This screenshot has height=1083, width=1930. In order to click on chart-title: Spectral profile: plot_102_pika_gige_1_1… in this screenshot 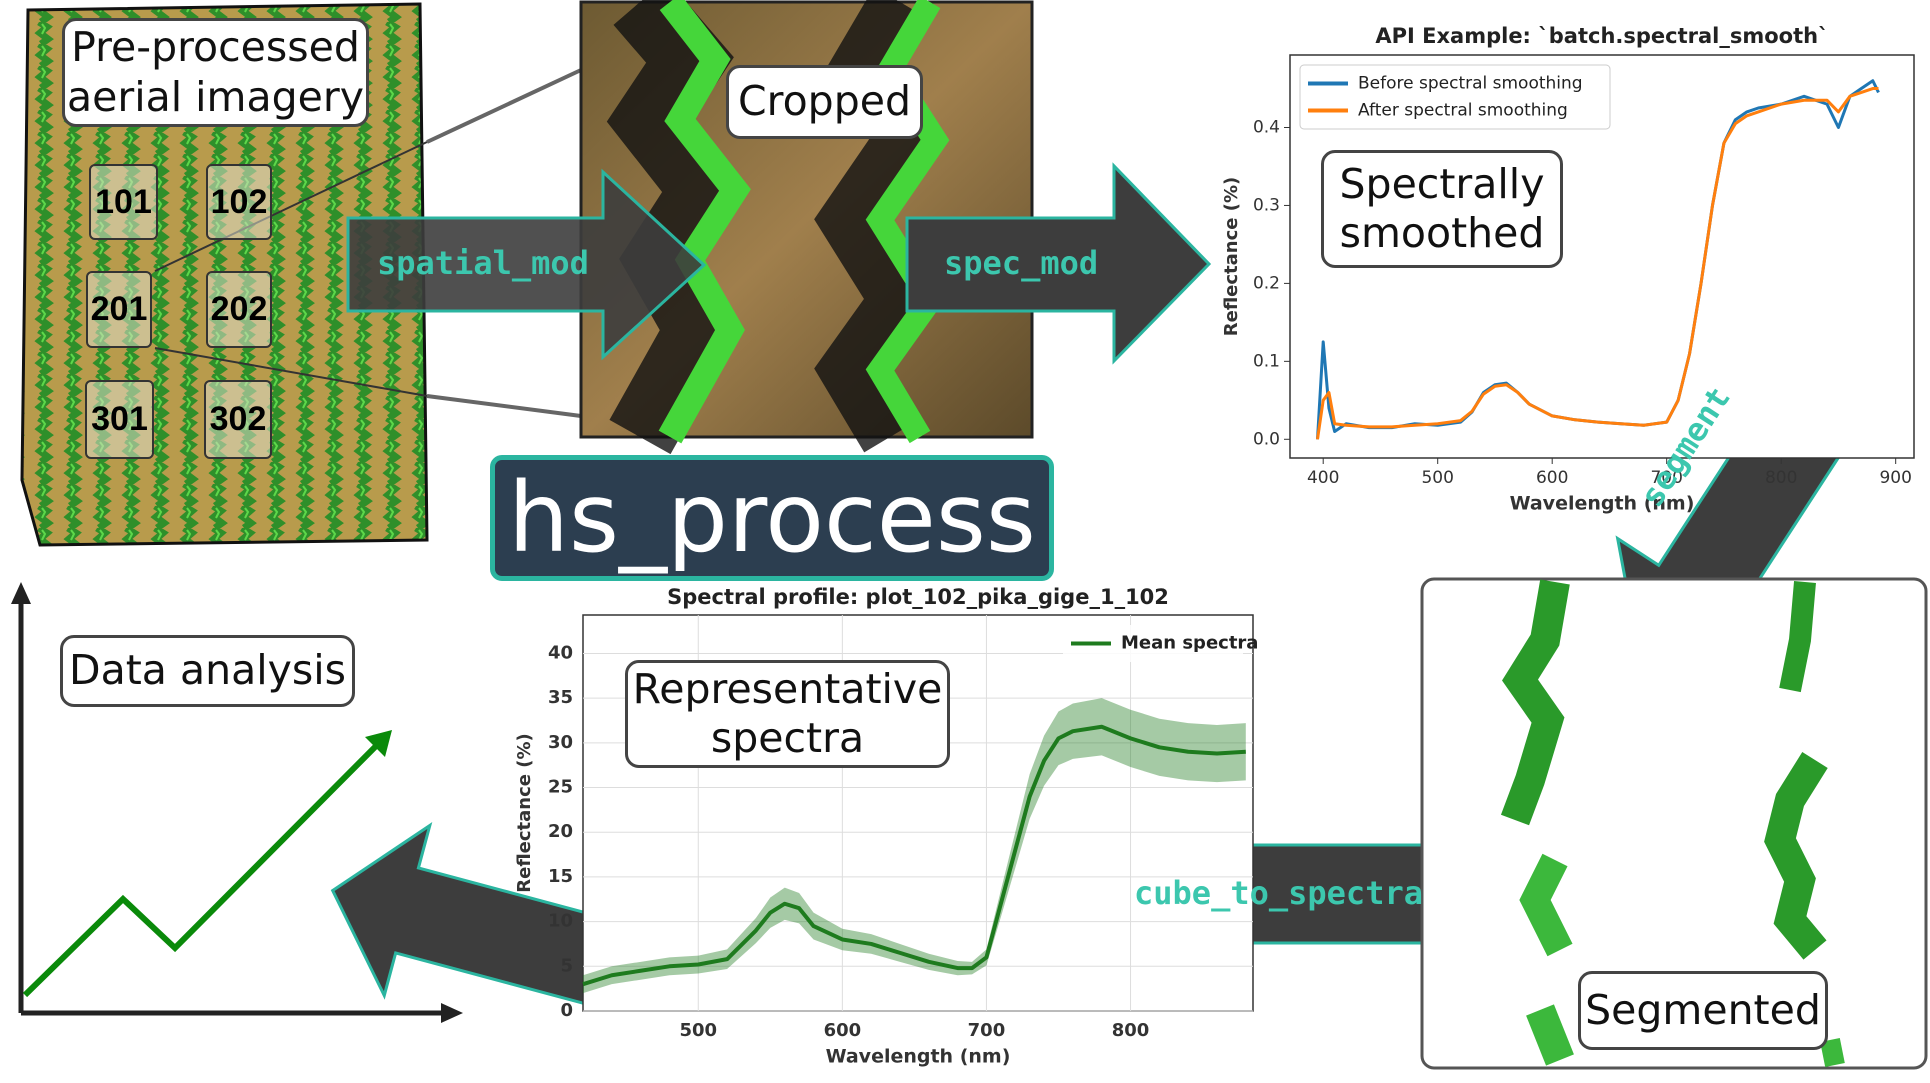, I will do `click(918, 597)`.